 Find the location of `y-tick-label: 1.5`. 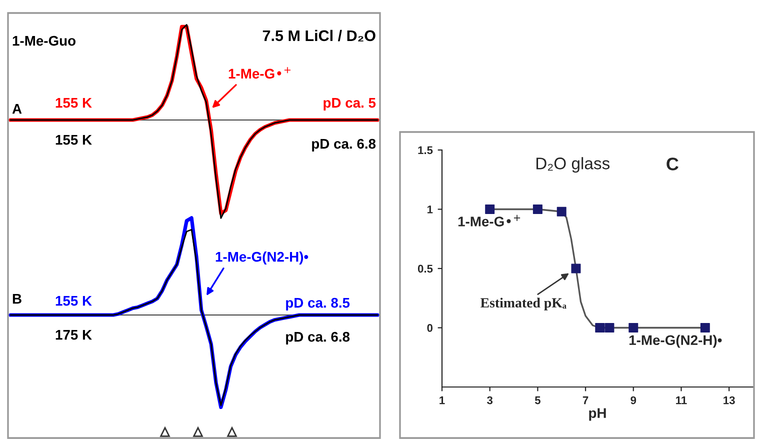

y-tick-label: 1.5 is located at coordinates (425, 150).